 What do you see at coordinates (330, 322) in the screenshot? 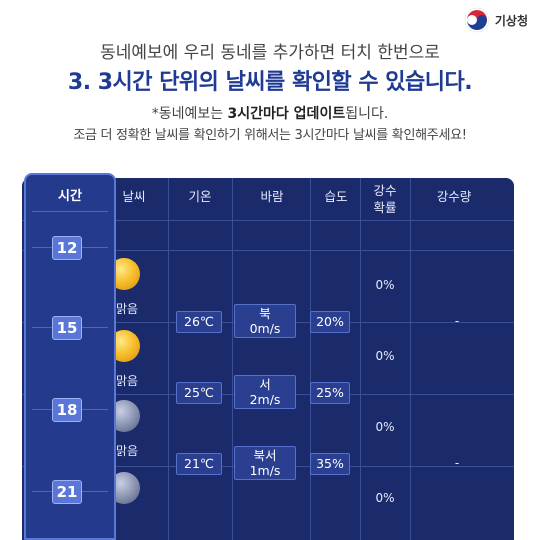
I see `humidity-cell: 20%` at bounding box center [330, 322].